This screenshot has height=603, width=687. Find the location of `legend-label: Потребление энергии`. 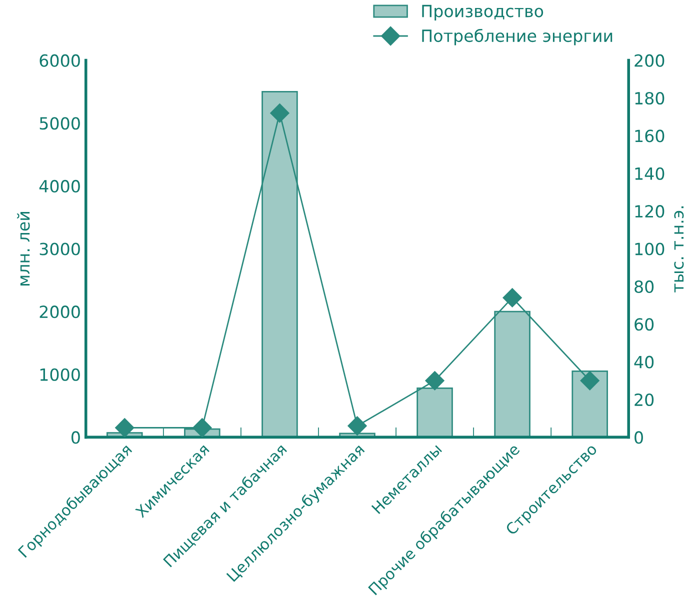

legend-label: Потребление энергии is located at coordinates (517, 37).